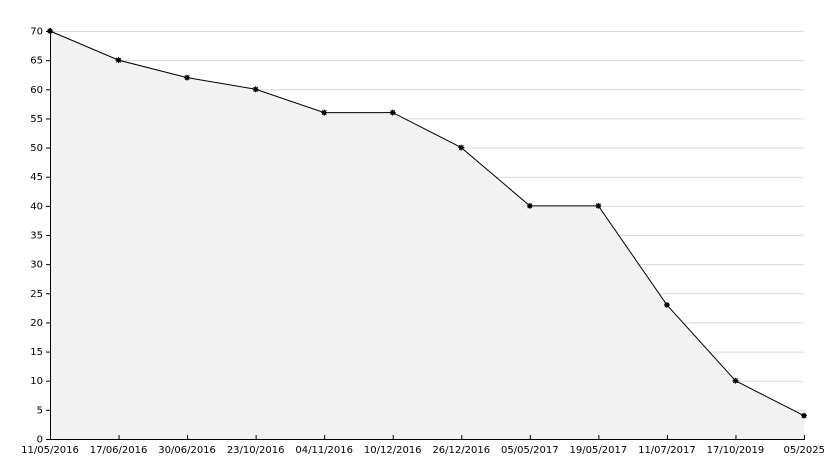 The width and height of the screenshot is (834, 468). Describe the element at coordinates (256, 450) in the screenshot. I see `x-tick-label-3: 23/10/2016` at that location.